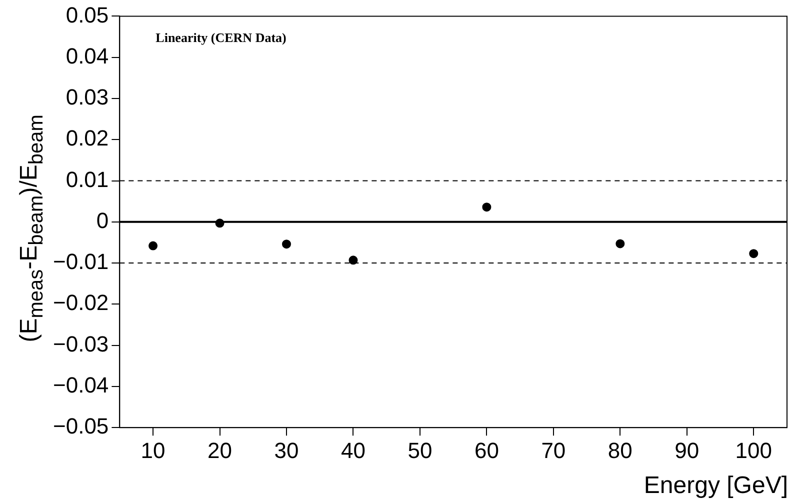 The image size is (792, 504). I want to click on y-tick-label: 0.01, so click(87, 179).